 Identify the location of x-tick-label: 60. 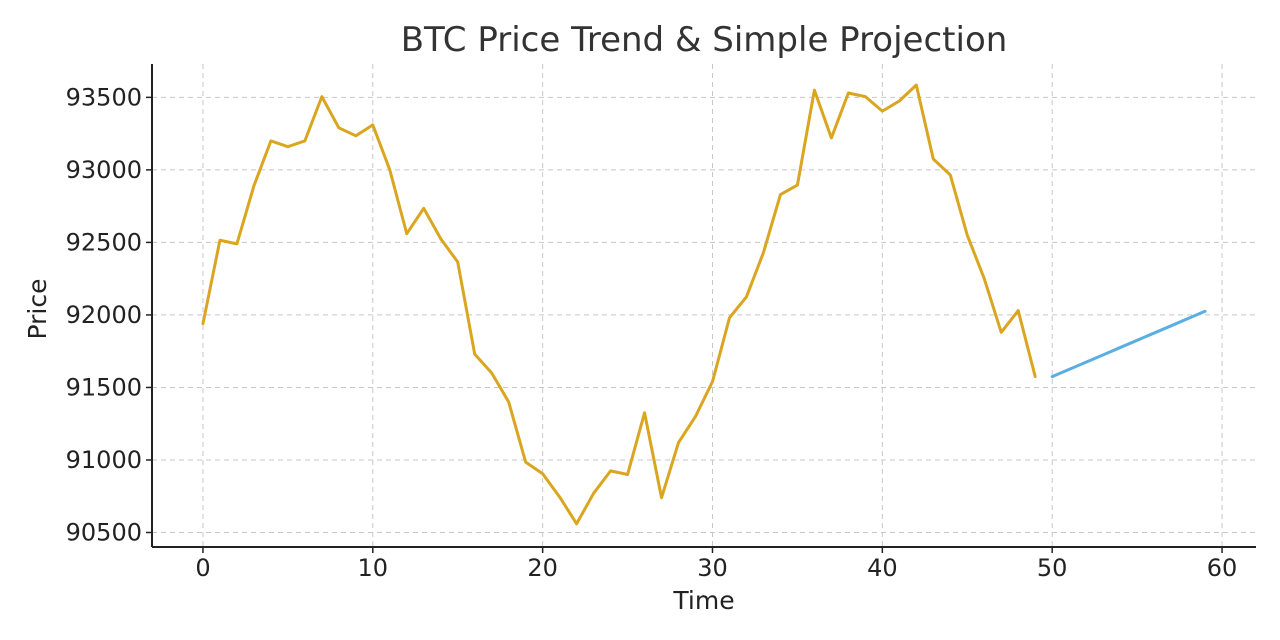
(1222, 568).